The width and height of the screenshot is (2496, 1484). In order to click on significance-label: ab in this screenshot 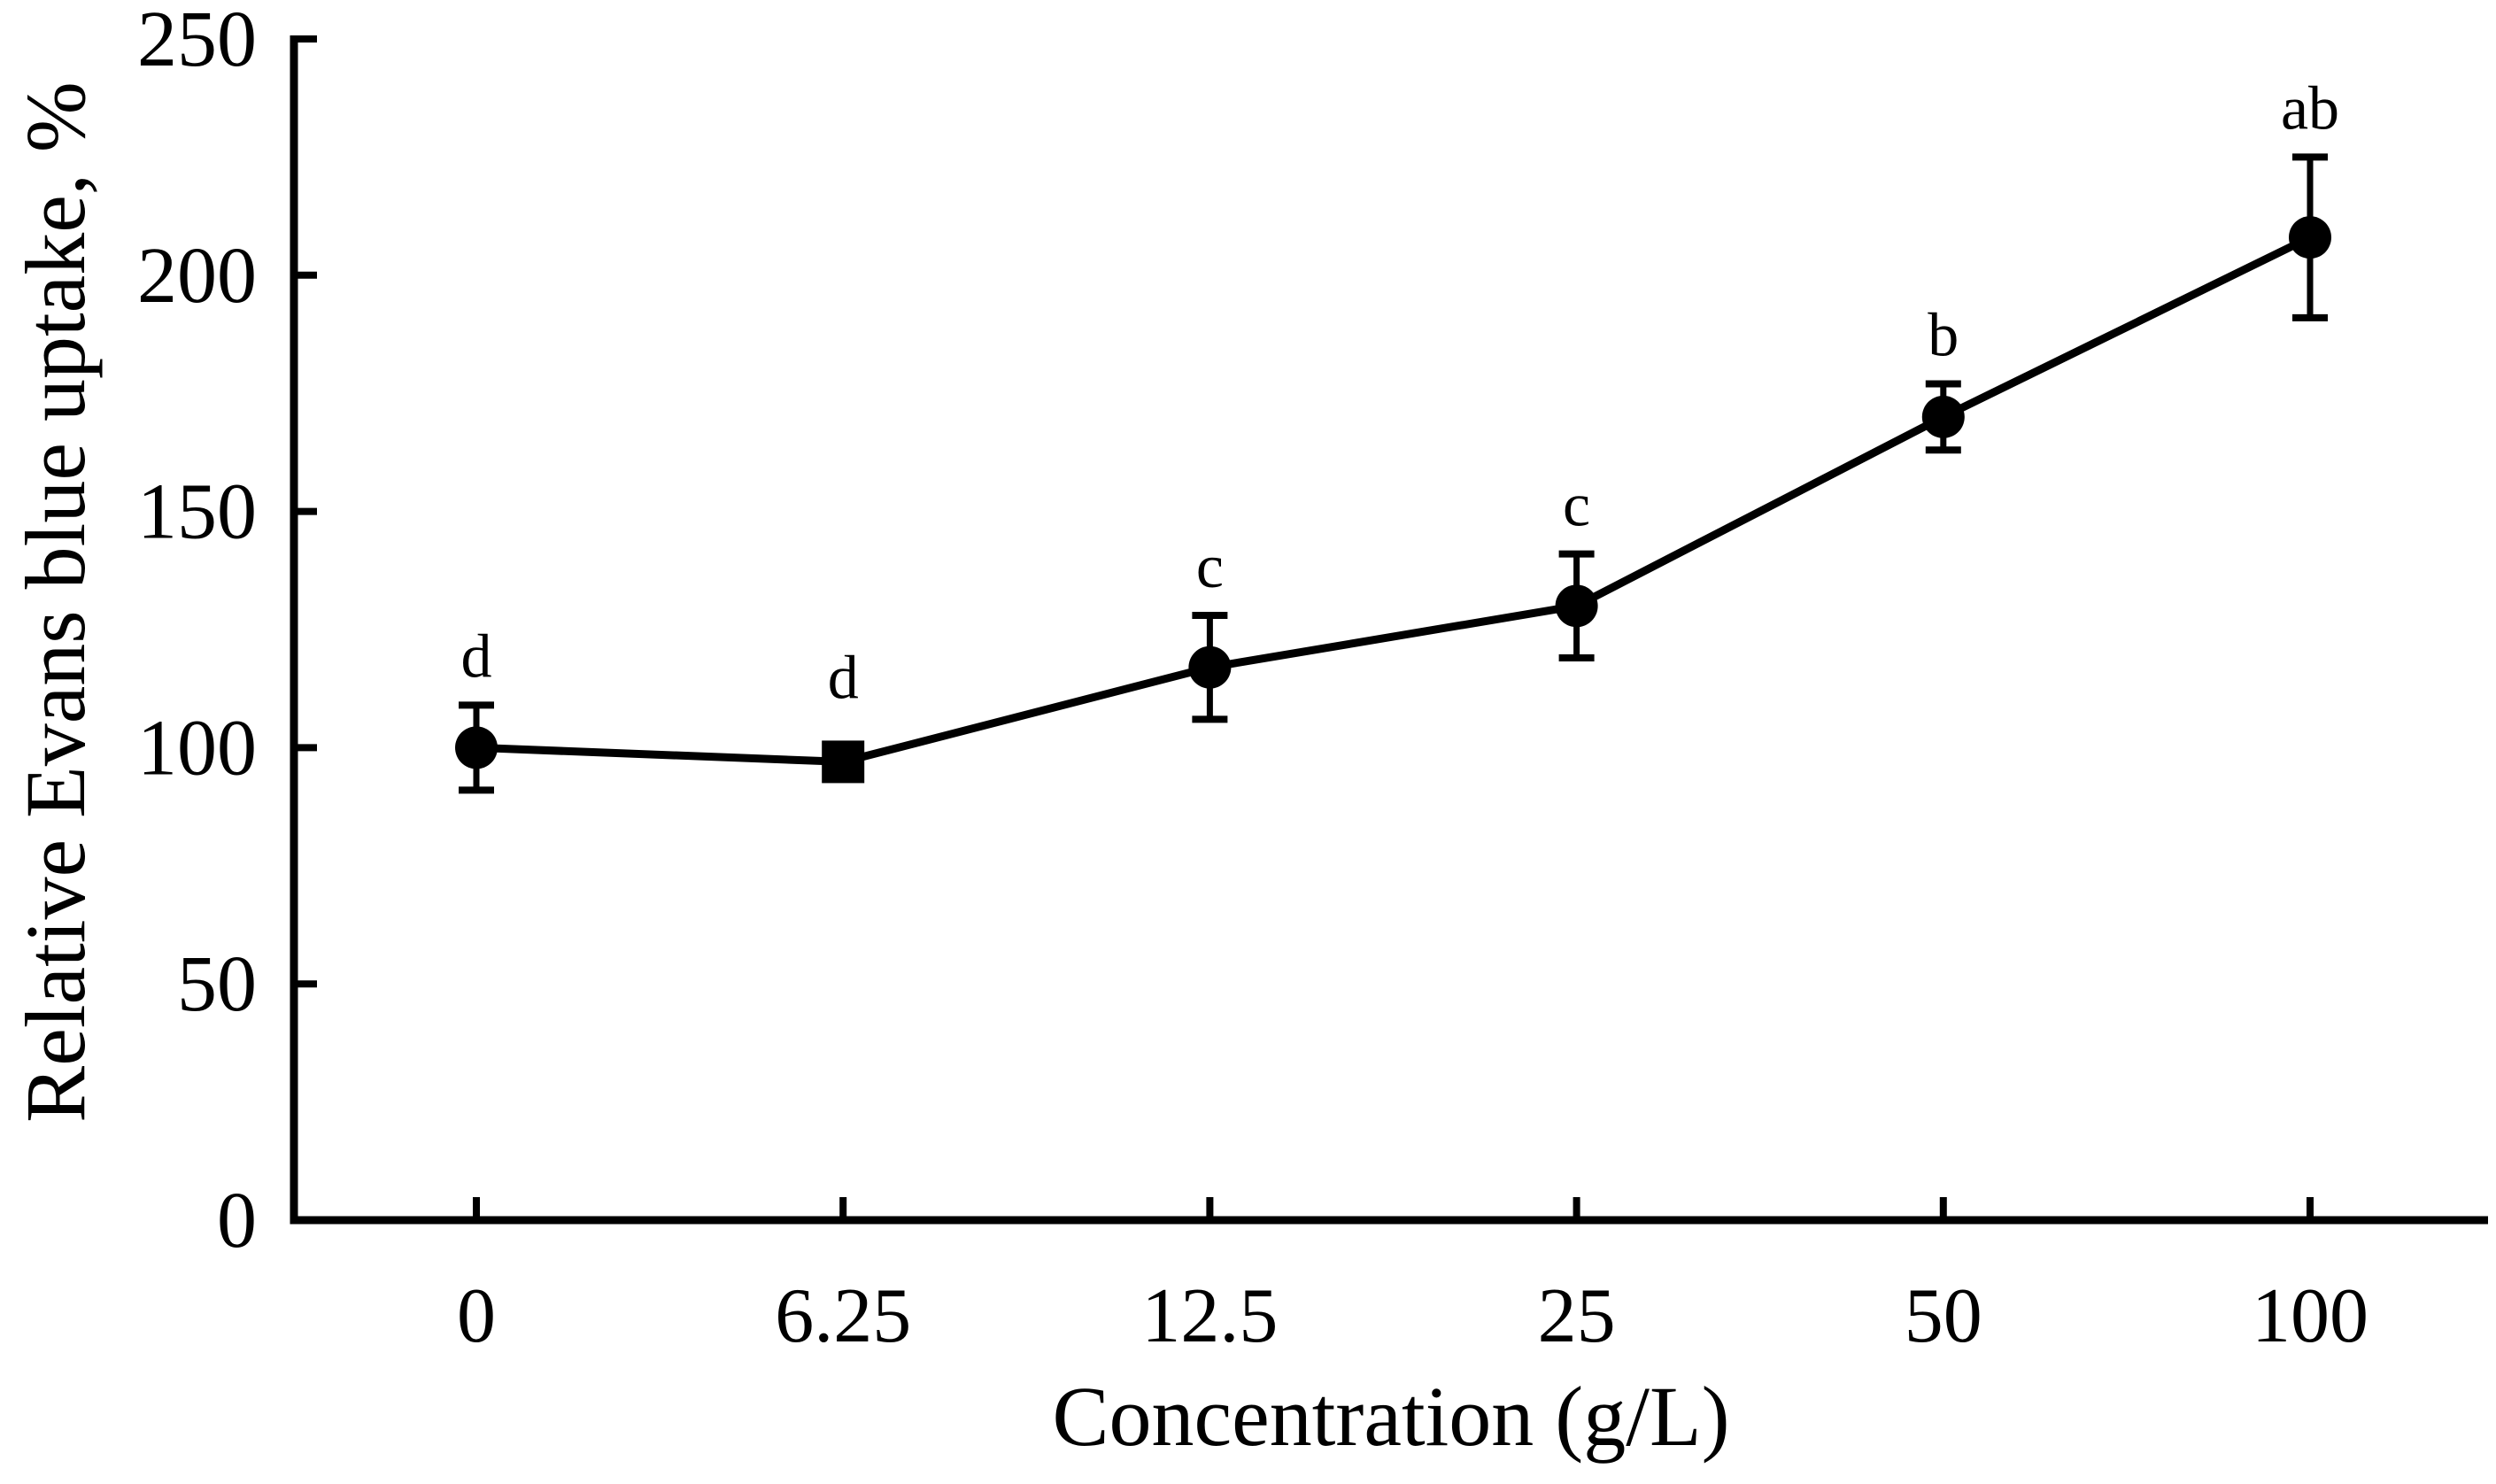, I will do `click(2310, 108)`.